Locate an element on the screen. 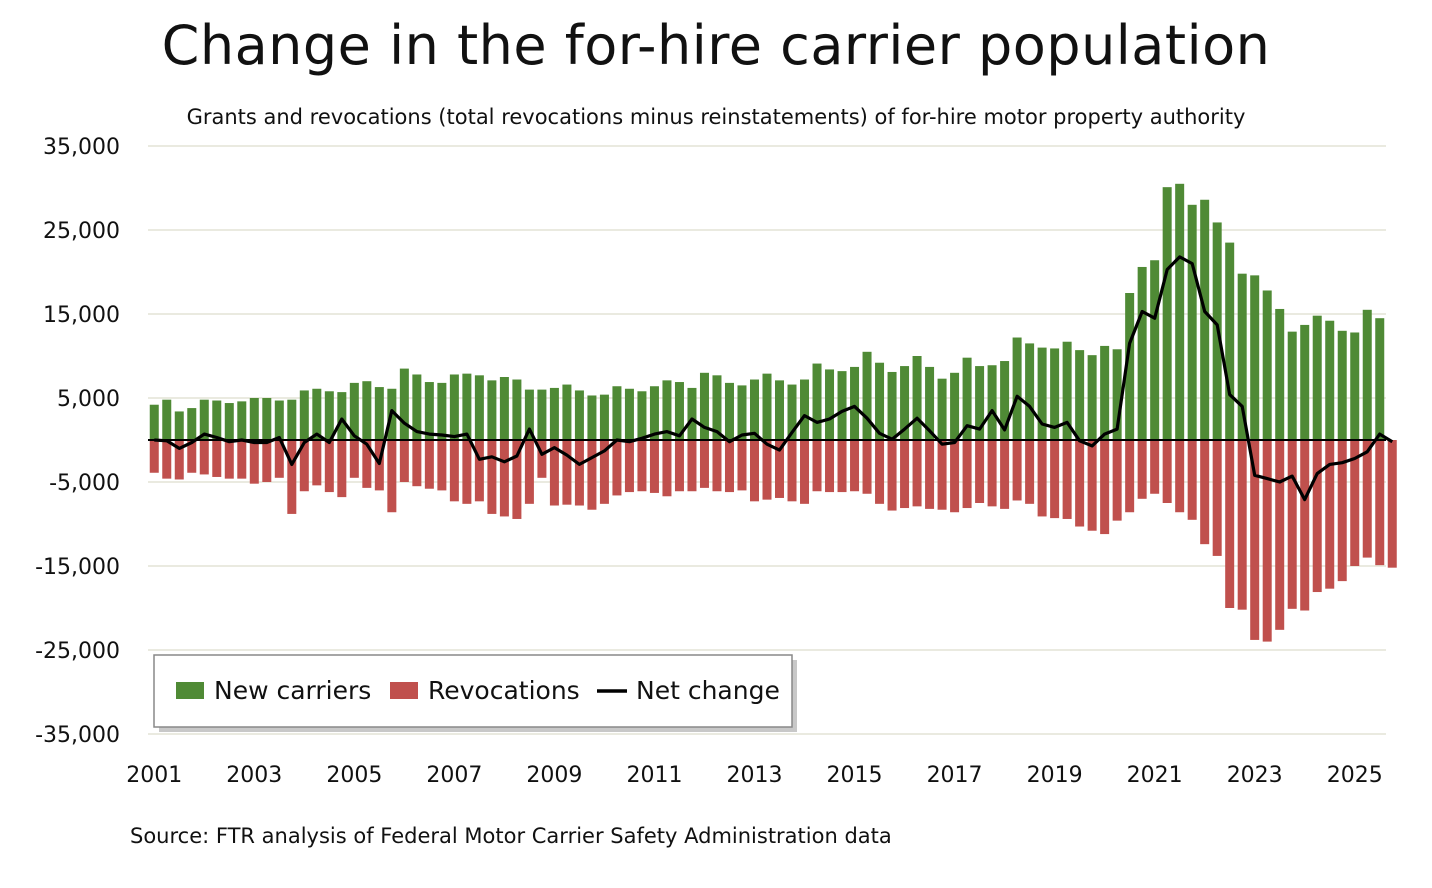 The image size is (1432, 888). x-tick-label: 2001 is located at coordinates (154, 775).